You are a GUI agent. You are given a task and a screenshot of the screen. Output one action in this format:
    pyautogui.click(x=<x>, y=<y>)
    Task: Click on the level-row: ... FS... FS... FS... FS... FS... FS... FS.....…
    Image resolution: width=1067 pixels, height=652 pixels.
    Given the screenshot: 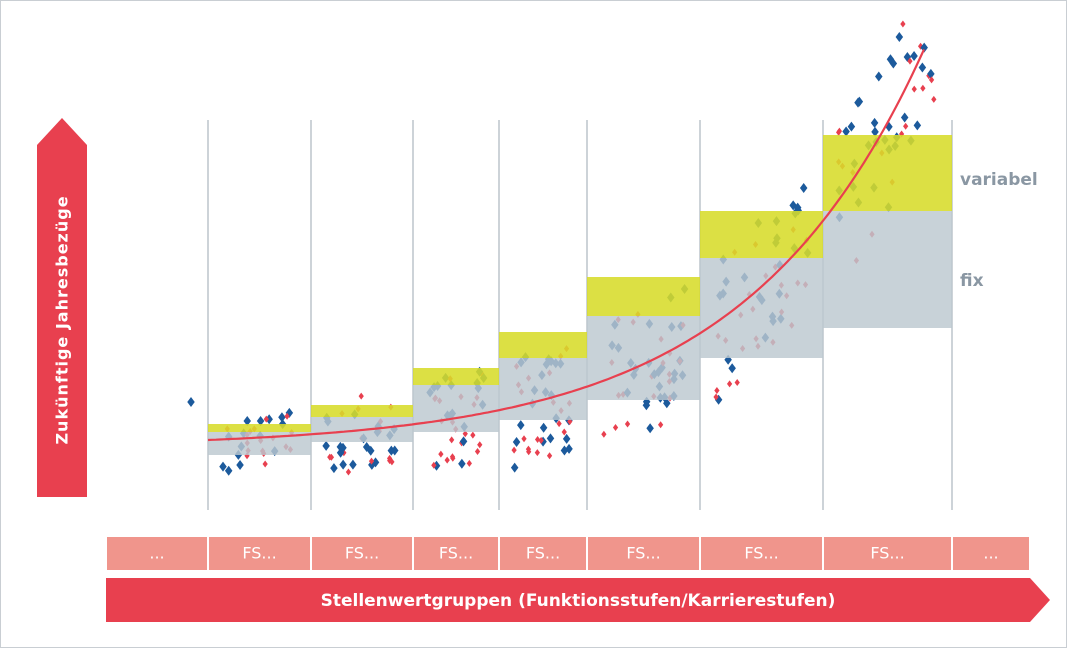 What is the action you would take?
    pyautogui.click(x=568, y=553)
    